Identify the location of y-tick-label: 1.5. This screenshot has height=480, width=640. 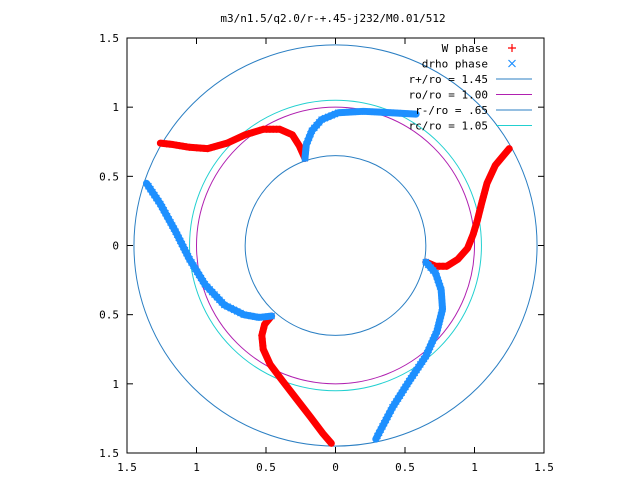
(109, 38).